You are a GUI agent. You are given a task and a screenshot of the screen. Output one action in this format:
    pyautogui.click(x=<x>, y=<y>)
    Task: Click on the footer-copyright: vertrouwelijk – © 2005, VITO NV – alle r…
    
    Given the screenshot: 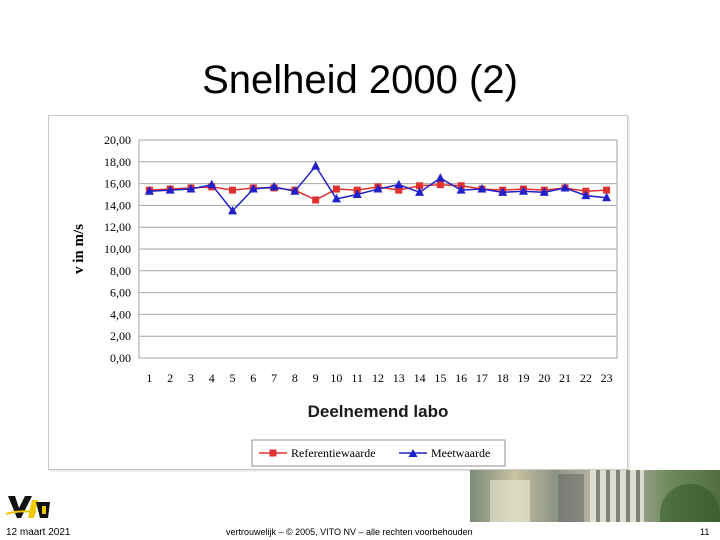 What is the action you would take?
    pyautogui.click(x=349, y=532)
    